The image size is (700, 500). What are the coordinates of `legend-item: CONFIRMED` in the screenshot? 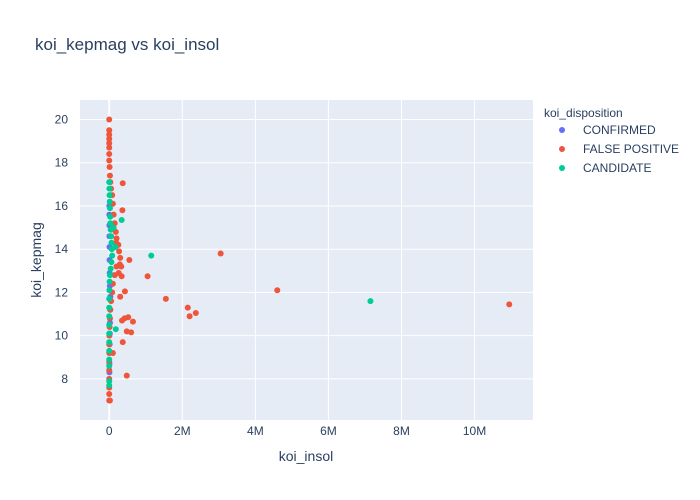 It's located at (607, 130).